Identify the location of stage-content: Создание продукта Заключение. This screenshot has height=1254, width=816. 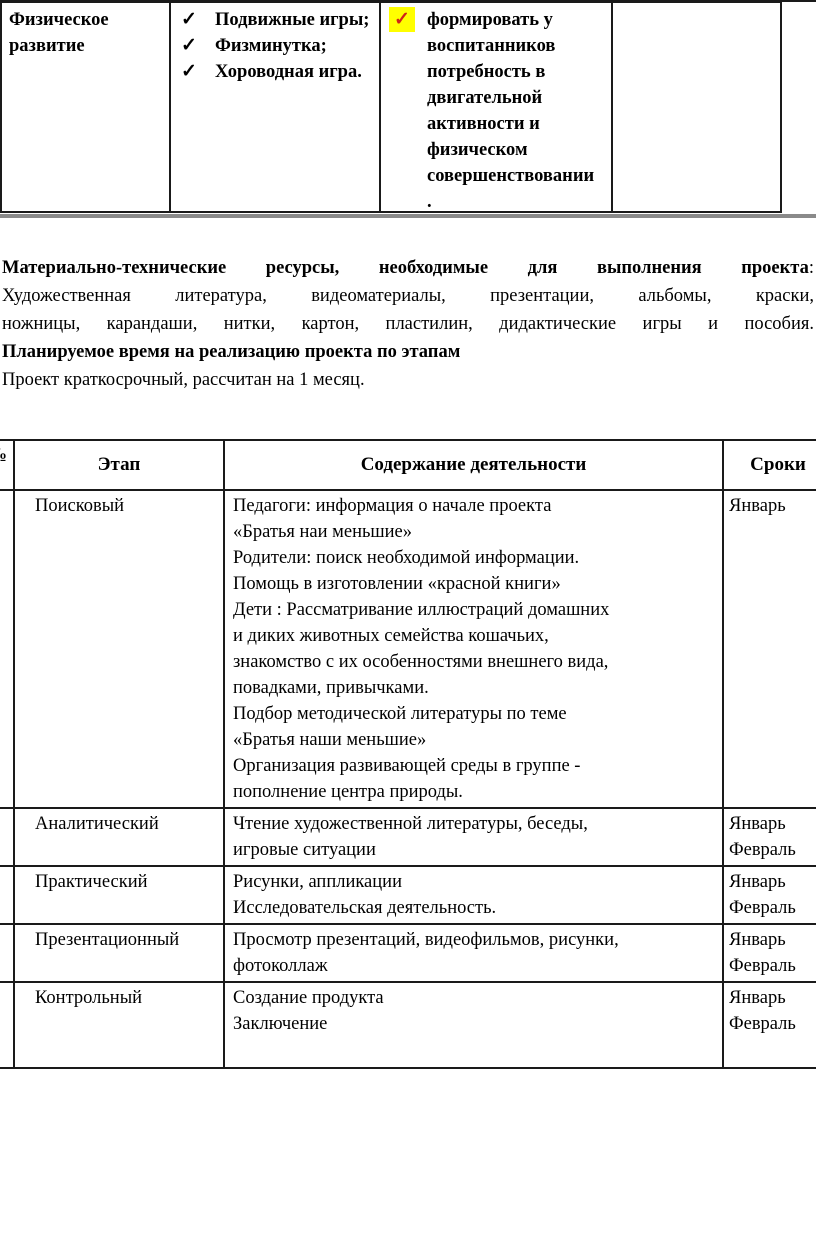
(473, 1025).